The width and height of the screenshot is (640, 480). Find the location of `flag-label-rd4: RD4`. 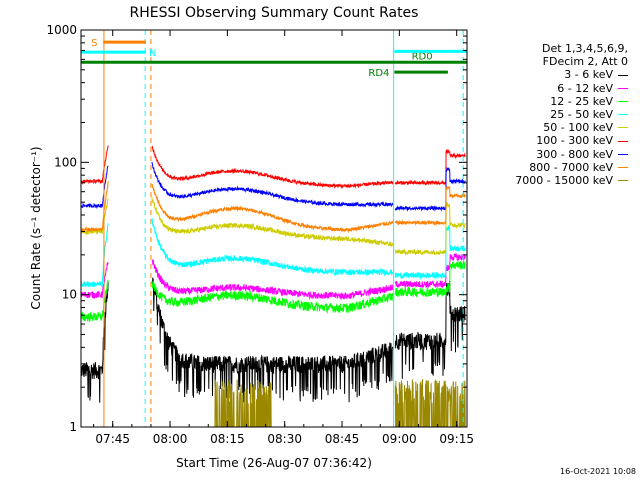

flag-label-rd4: RD4 is located at coordinates (378, 73).